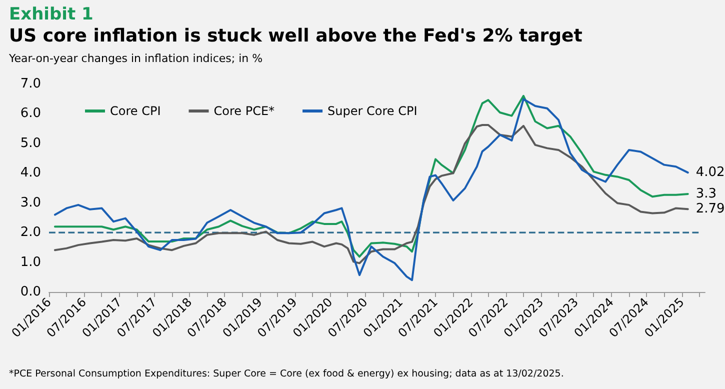 This screenshot has height=389, width=725. I want to click on text: Exhibit 1, so click(51, 14).